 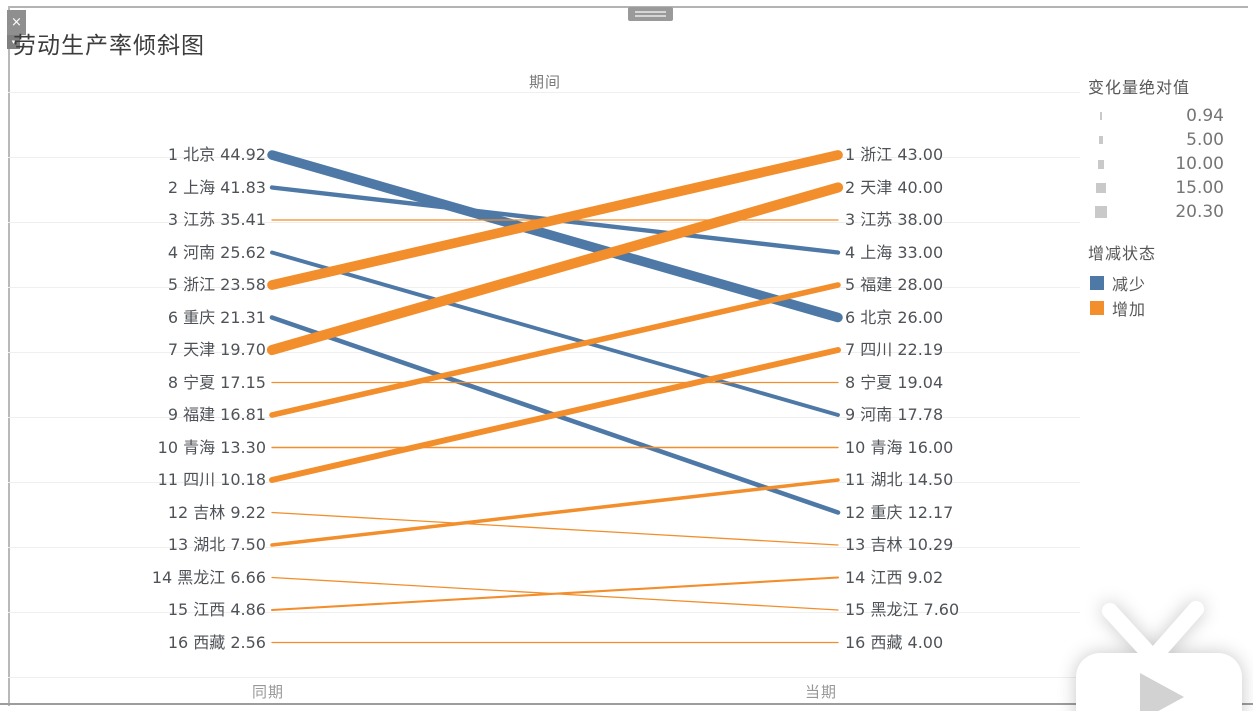 What do you see at coordinates (902, 609) in the screenshot?
I see `right-row-label: 15 黑龙江 7.60` at bounding box center [902, 609].